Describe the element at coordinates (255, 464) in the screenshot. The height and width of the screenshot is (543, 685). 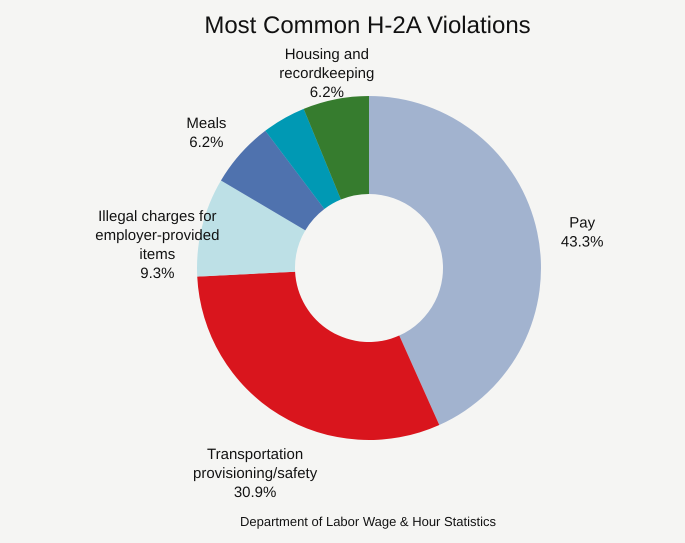
I see `slice-label: Transportation provisioning/safety` at that location.